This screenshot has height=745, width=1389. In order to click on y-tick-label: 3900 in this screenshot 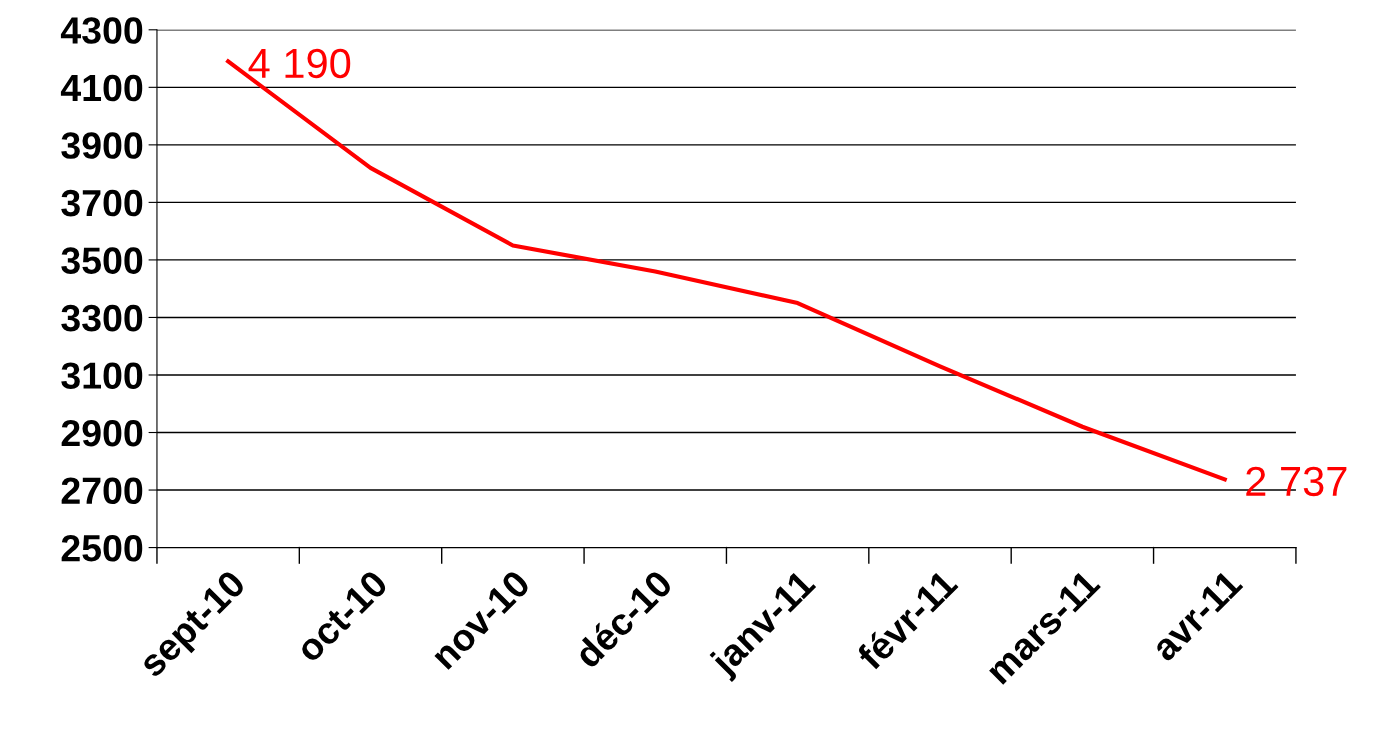, I will do `click(102, 145)`.